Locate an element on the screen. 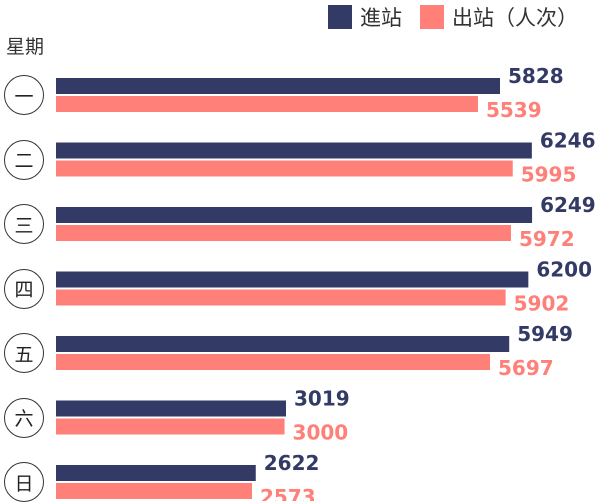 This screenshot has height=502, width=598. y-axis-label: 星期 is located at coordinates (25, 47).